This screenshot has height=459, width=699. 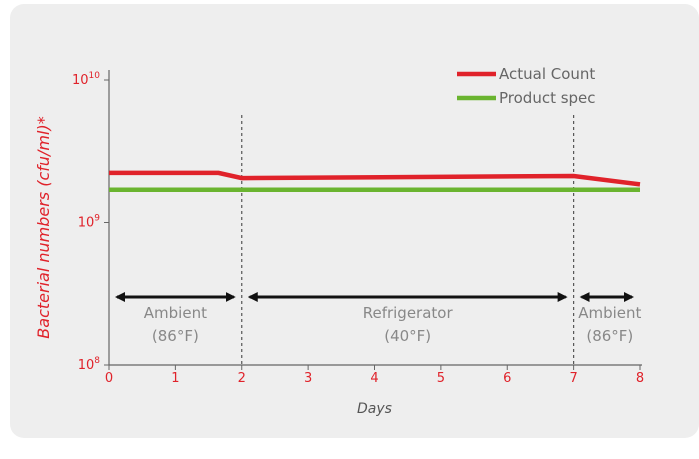 I want to click on x-tick-label: 3, so click(x=308, y=378).